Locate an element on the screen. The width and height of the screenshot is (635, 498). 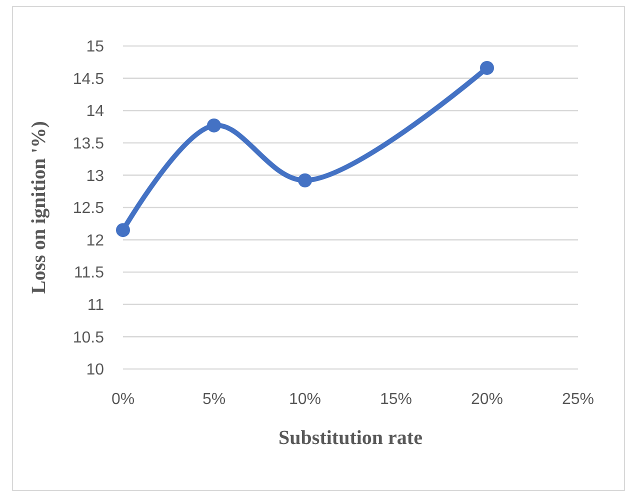
y-tick-label: 13 is located at coordinates (95, 176).